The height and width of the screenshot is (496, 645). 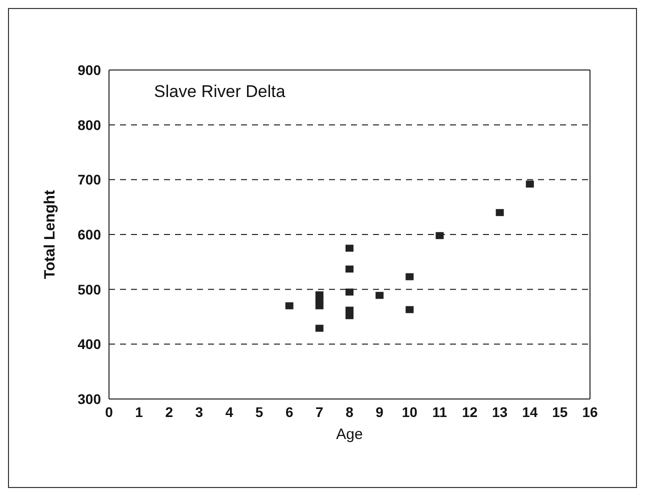 I want to click on y-tick-label: 300, so click(x=90, y=398).